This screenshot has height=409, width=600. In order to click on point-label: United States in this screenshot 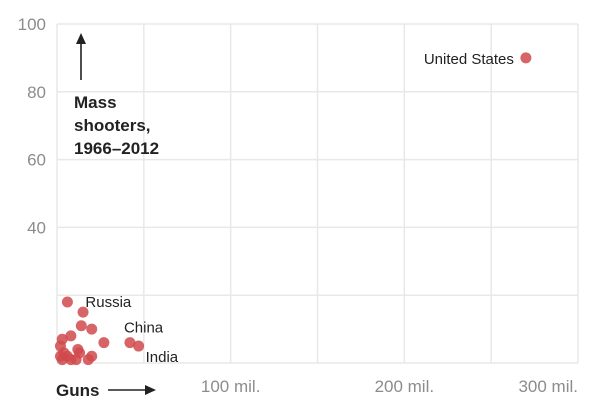, I will do `click(469, 59)`.